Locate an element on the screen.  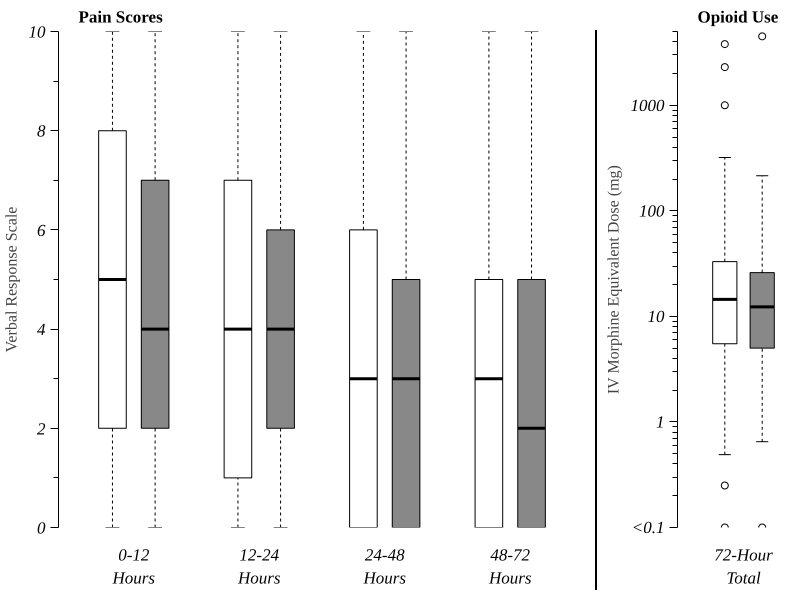
x-tick-label: 24-48 Hours is located at coordinates (384, 567).